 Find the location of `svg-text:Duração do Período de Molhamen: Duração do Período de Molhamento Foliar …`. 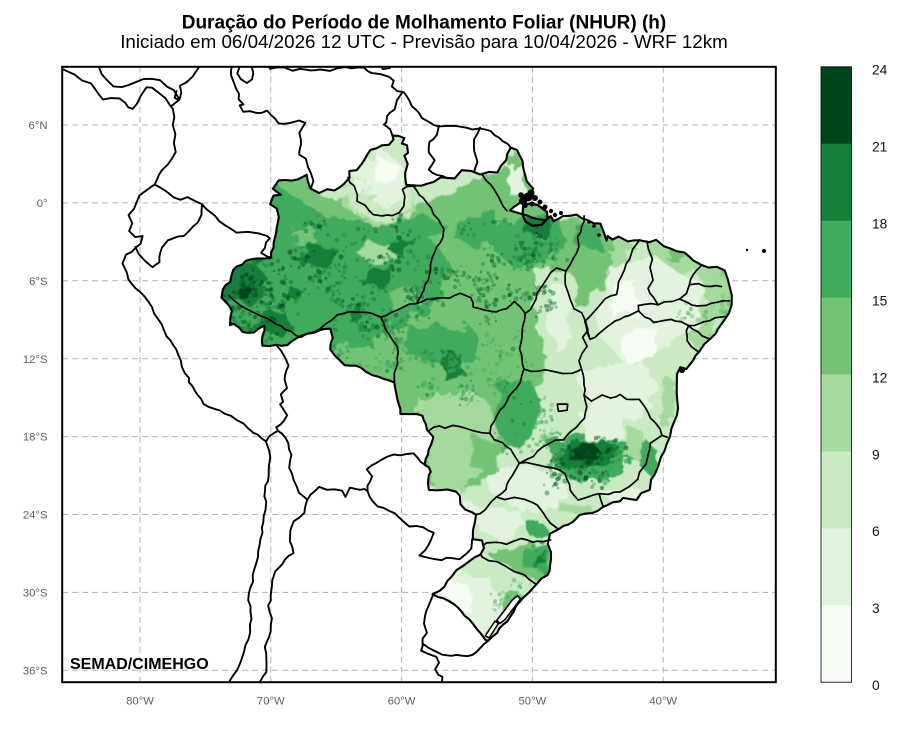

svg-text:Duração do Período de Molhamen: Duração do Período de Molhamento Foliar … is located at coordinates (424, 23).